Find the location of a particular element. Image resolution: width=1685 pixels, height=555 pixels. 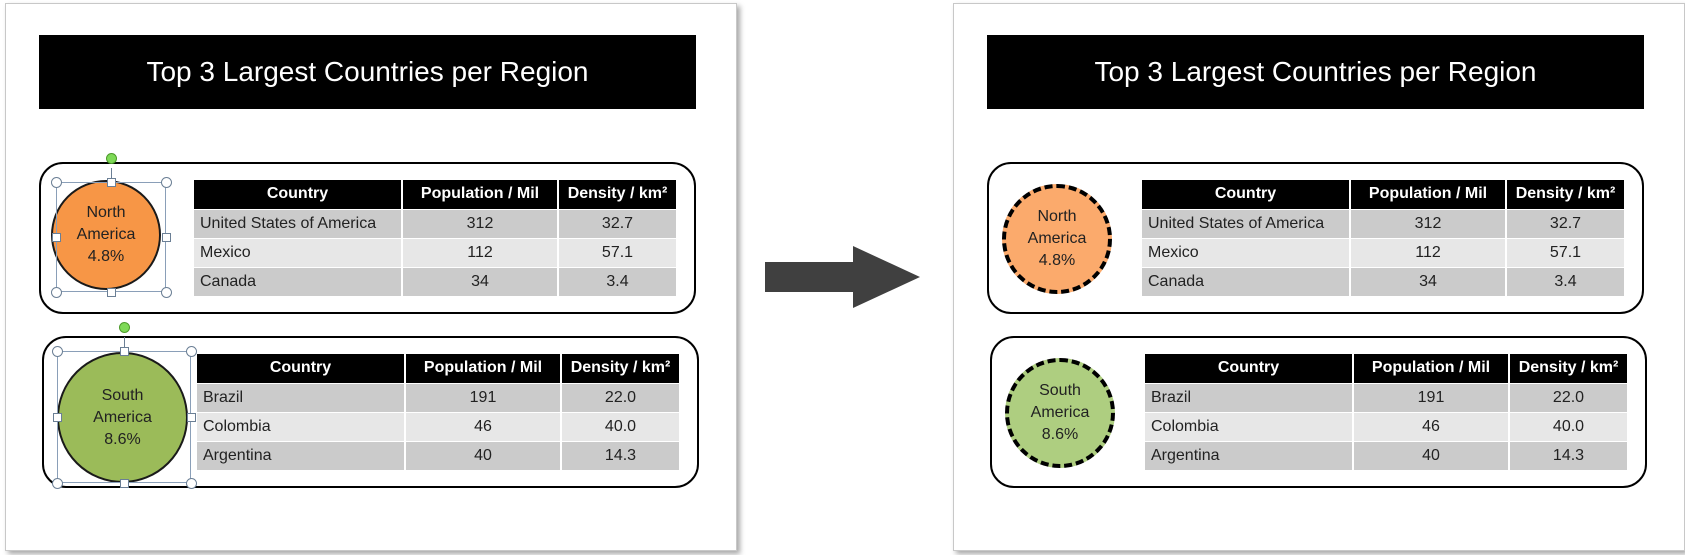

table-row: Colombia 46 40.0 is located at coordinates (438, 426).